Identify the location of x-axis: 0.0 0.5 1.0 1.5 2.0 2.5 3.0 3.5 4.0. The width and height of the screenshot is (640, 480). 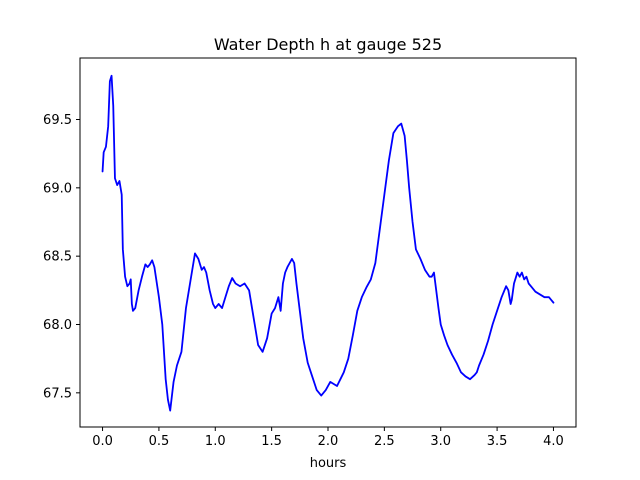
(328, 438).